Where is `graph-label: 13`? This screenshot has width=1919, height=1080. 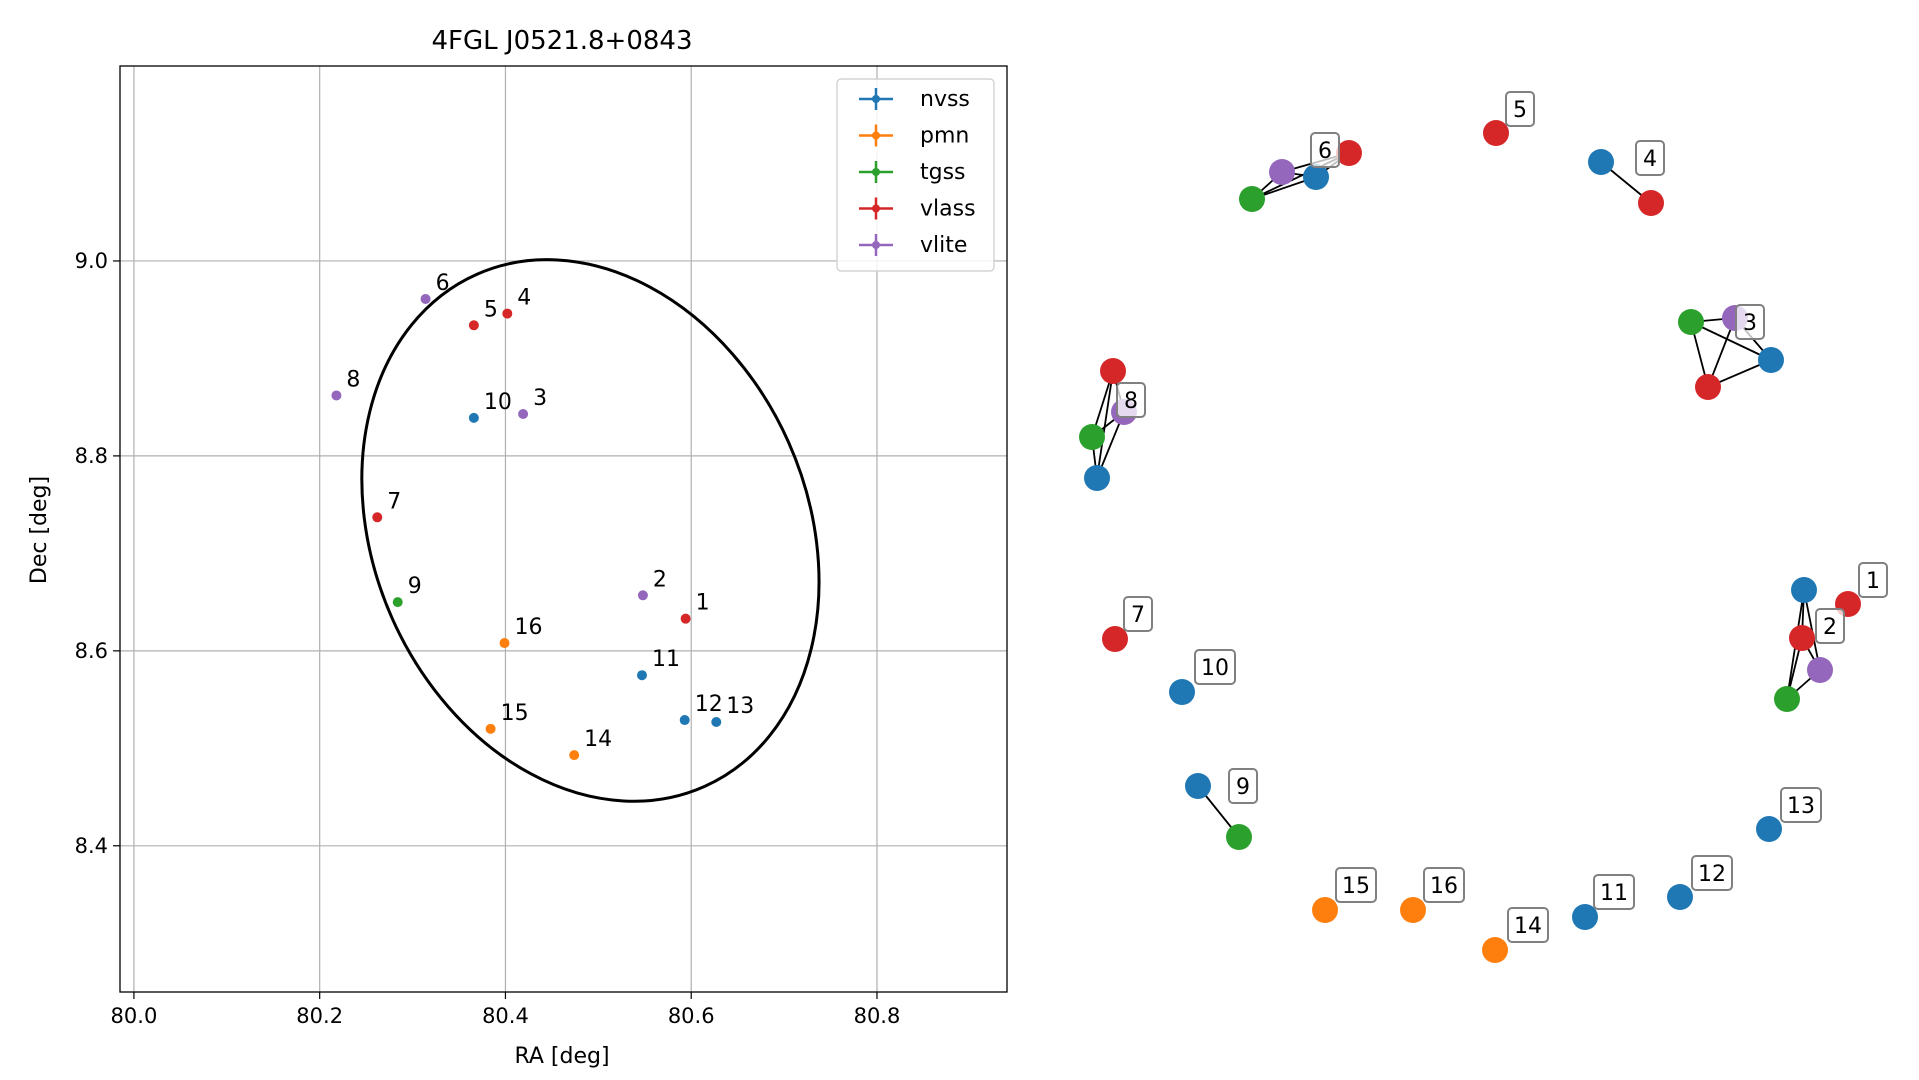 graph-label: 13 is located at coordinates (1801, 805).